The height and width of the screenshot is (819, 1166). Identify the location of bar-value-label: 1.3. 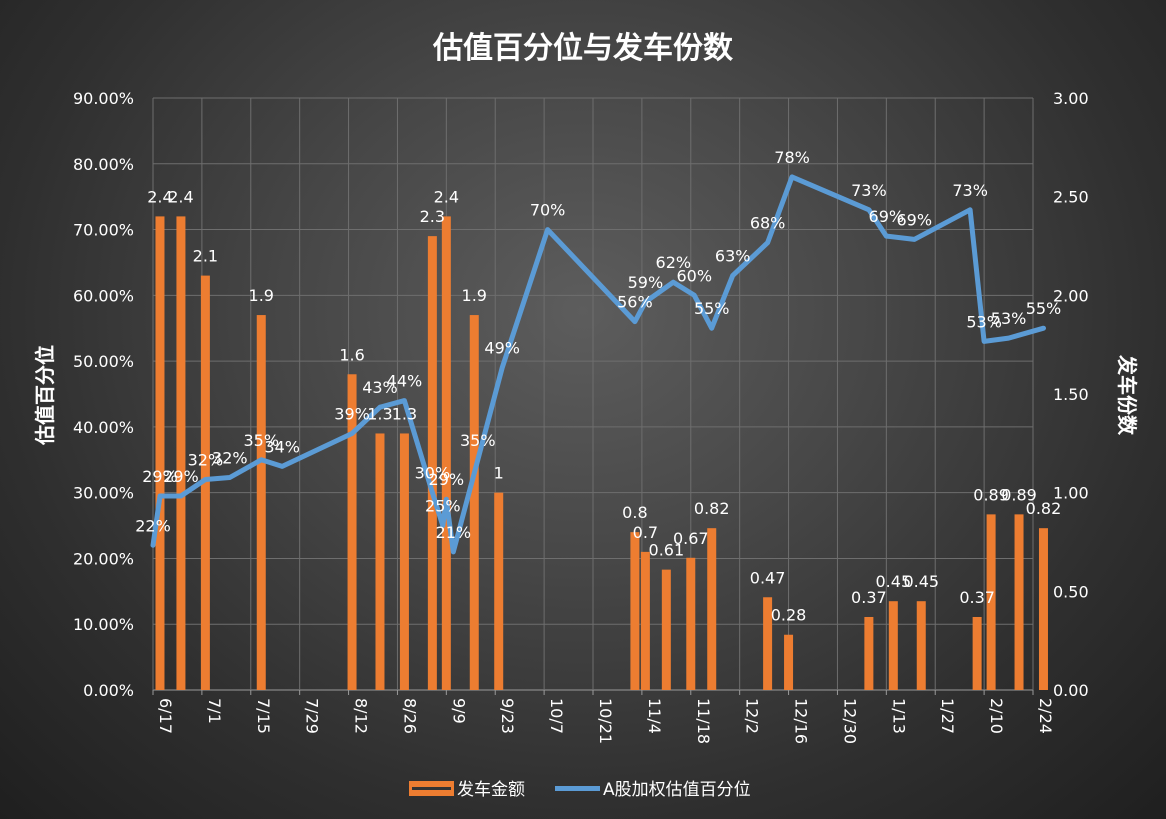
(379, 413).